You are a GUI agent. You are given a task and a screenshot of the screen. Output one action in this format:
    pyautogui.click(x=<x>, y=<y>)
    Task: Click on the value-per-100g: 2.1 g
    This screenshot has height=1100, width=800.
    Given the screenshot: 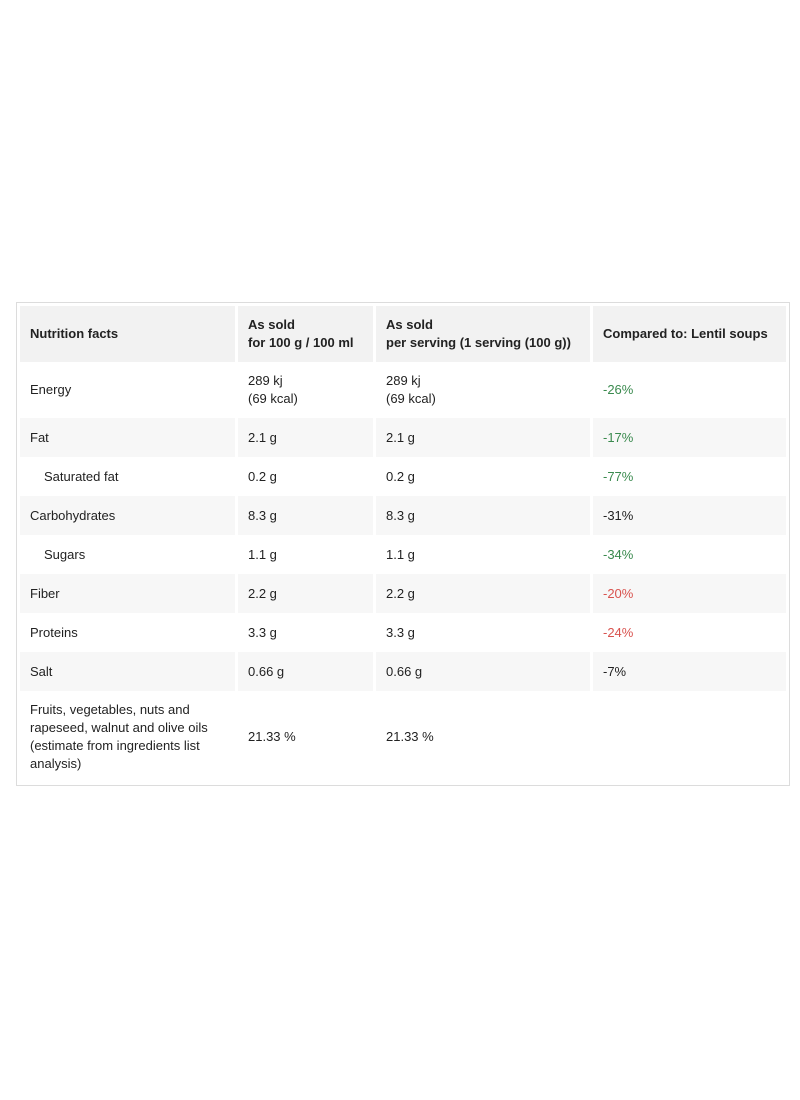 What is the action you would take?
    pyautogui.click(x=307, y=437)
    